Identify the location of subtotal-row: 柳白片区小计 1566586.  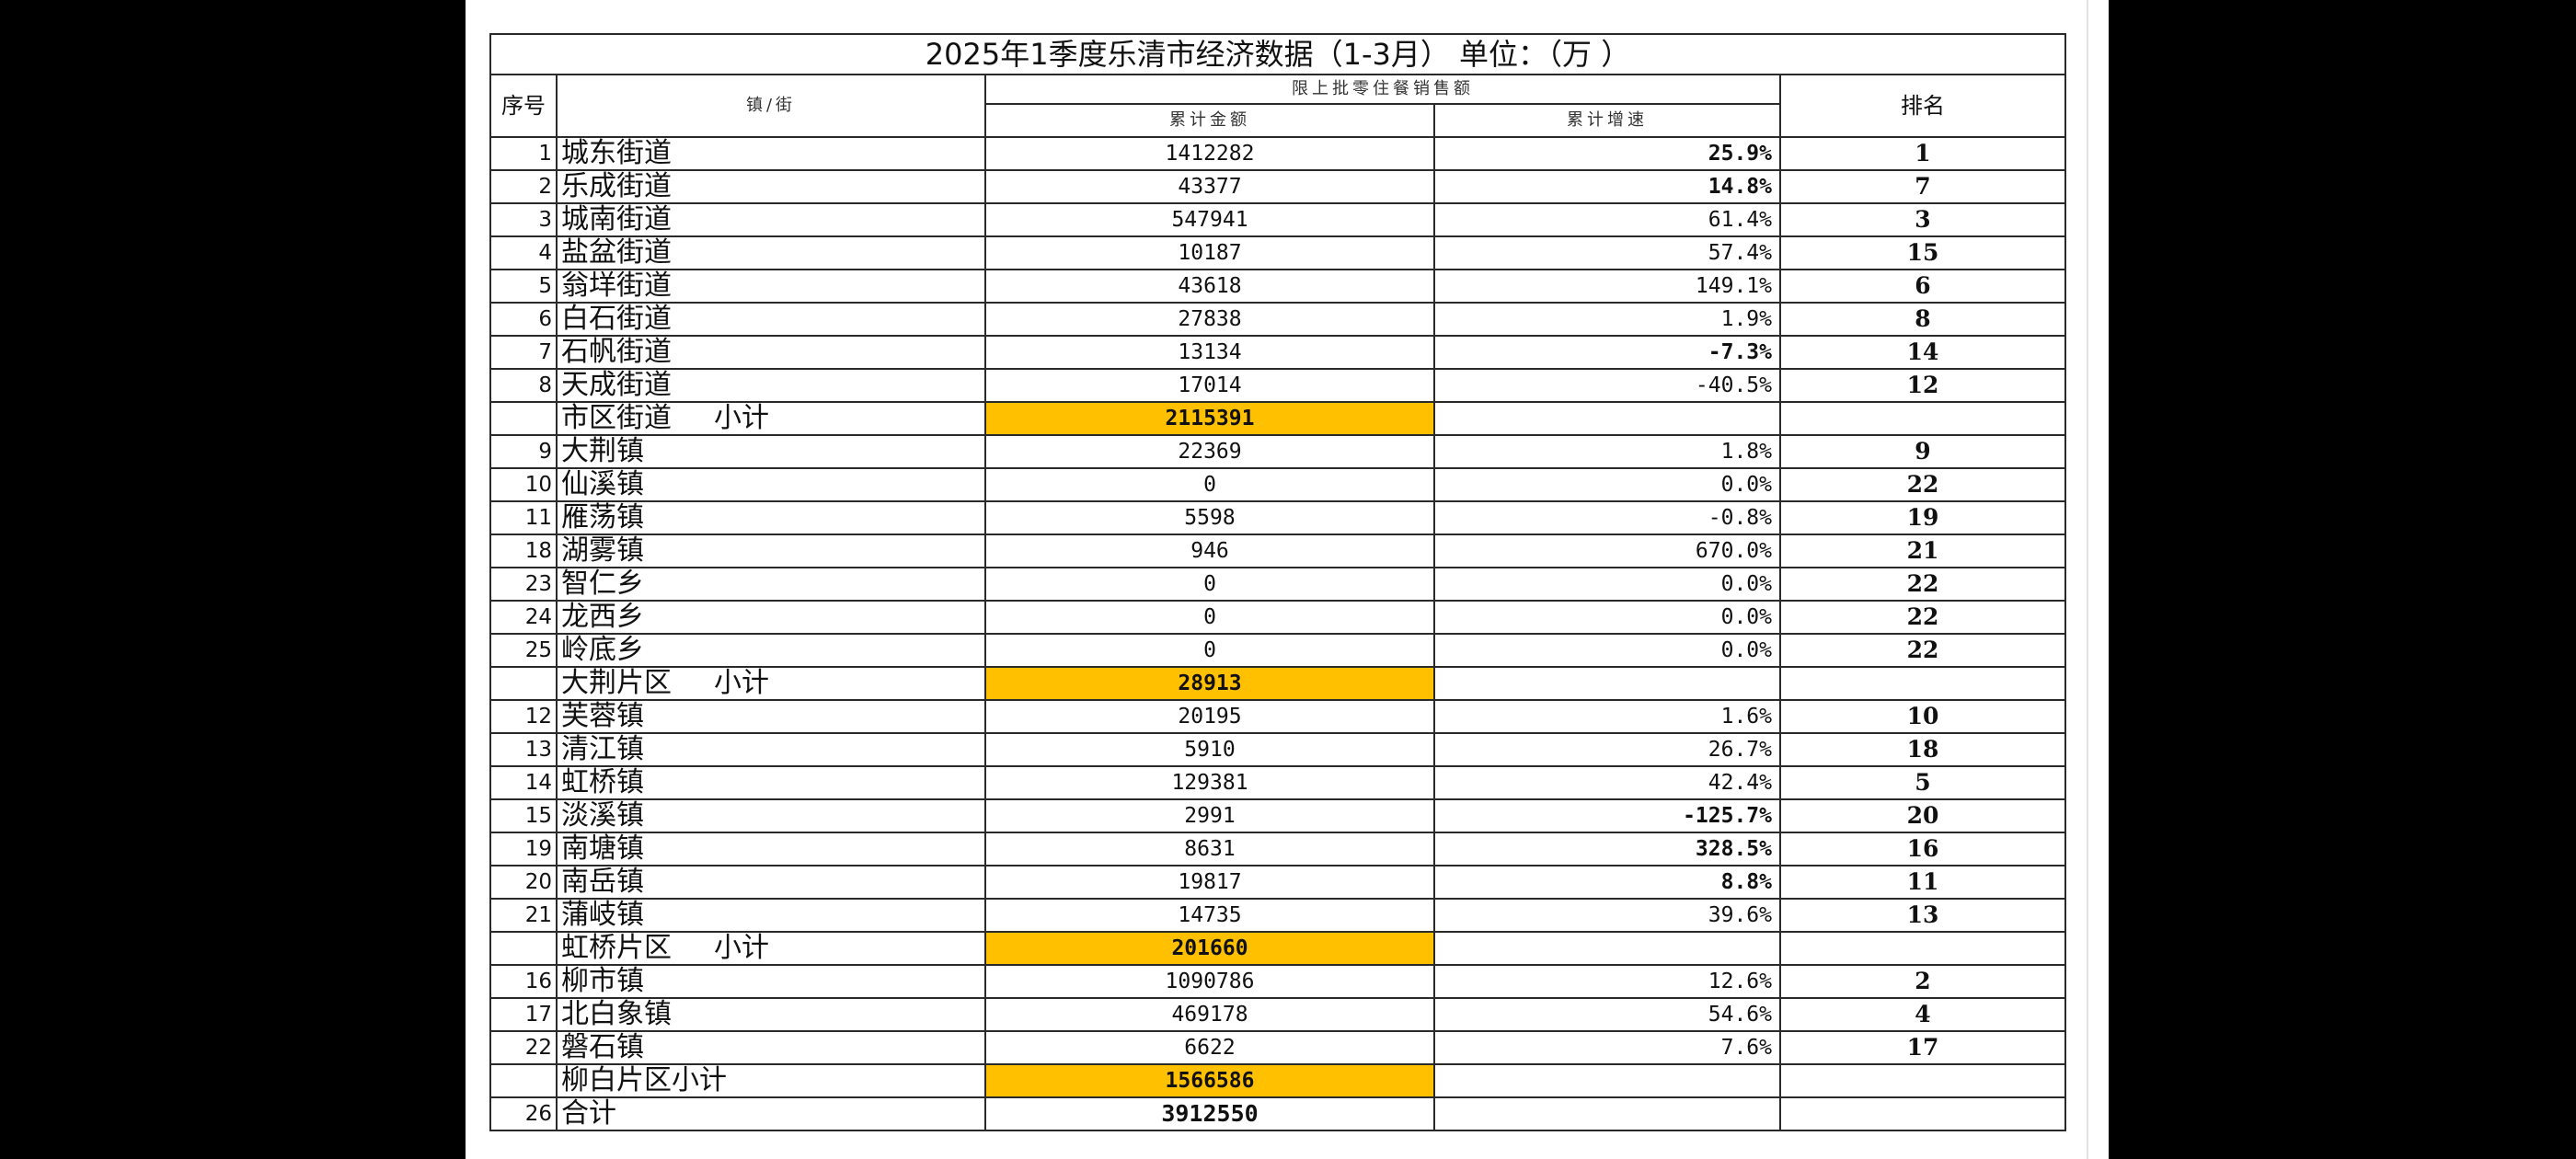
(1277, 1080).